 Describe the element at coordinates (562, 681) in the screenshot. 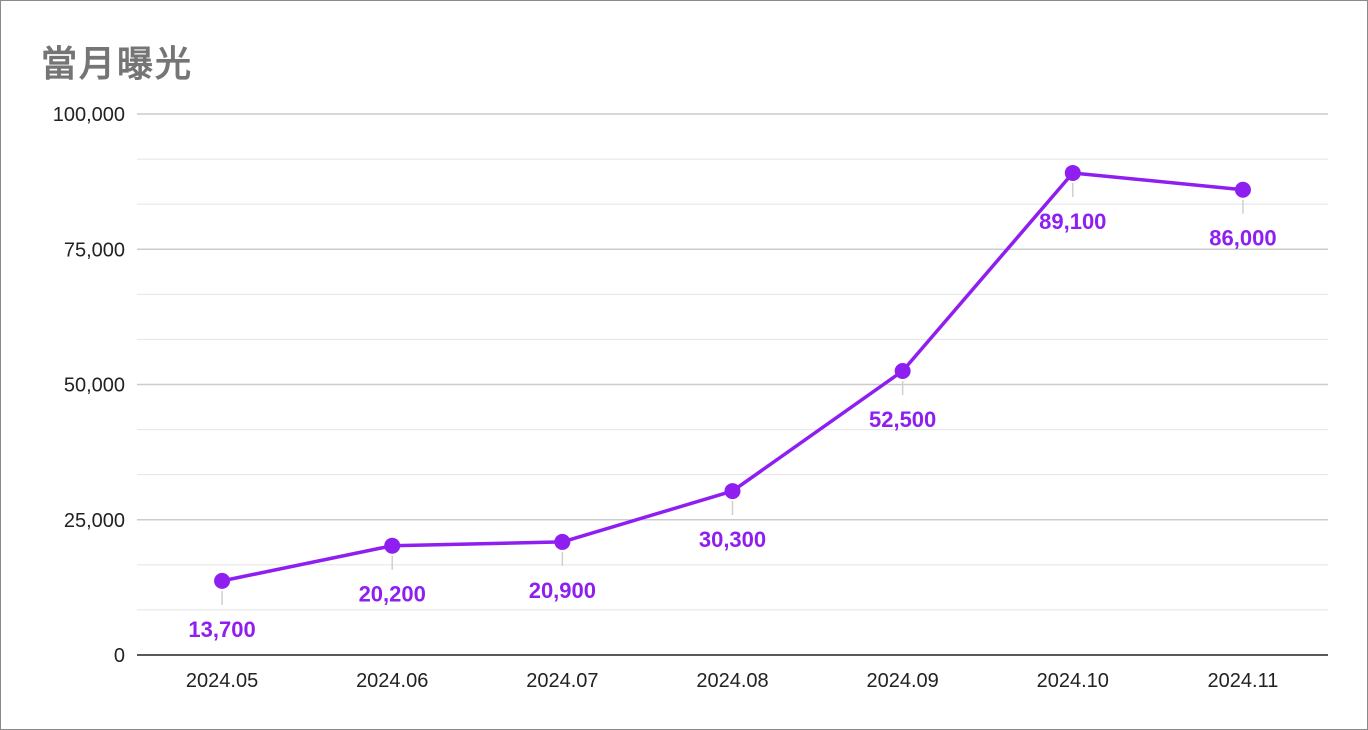

I see `x-tick-label: 2024.07` at that location.